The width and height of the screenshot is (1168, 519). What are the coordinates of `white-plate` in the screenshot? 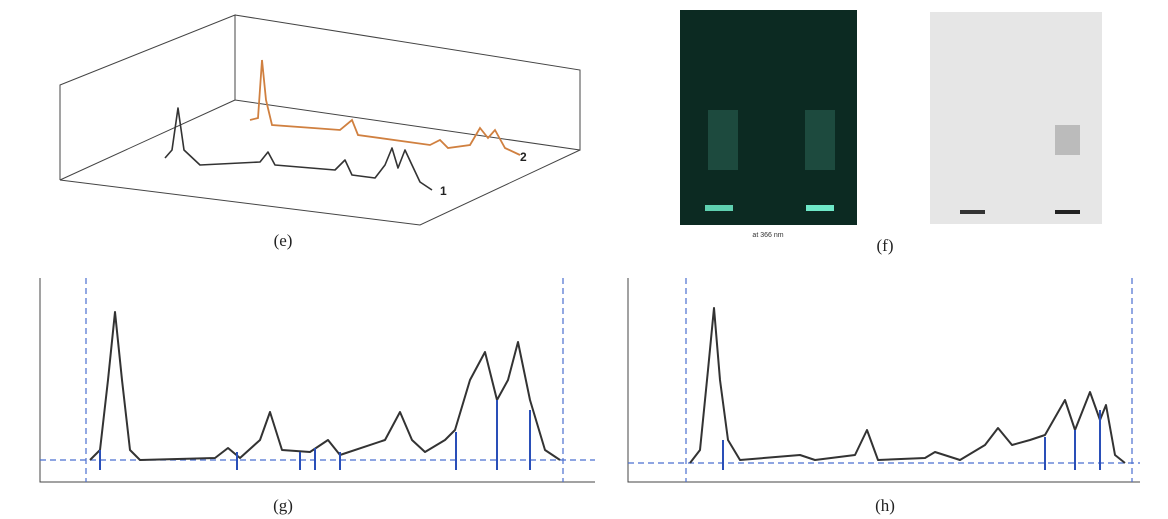 It's located at (1016, 118).